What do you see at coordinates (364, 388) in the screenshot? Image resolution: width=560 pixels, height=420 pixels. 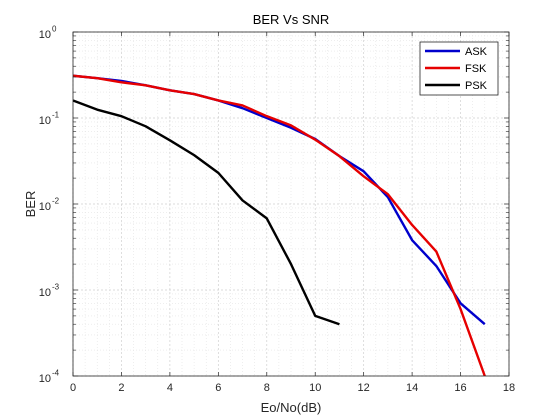 I see `x-tick-label: 12` at bounding box center [364, 388].